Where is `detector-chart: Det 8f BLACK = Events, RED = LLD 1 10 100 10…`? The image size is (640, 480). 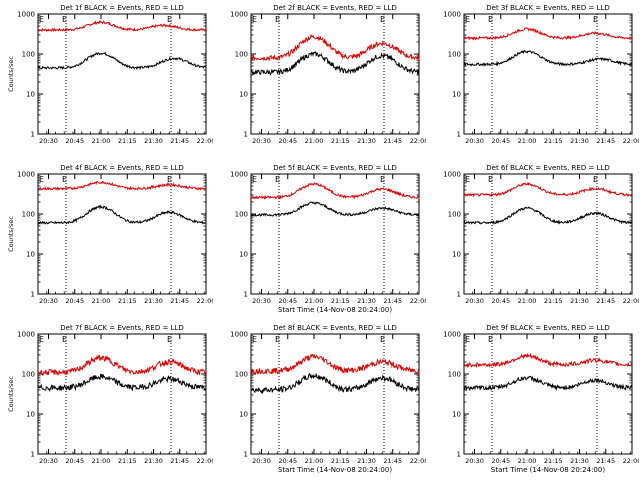
detector-chart: Det 8f BLACK = Events, RED = LLD 1 10 100 10… is located at coordinates (328, 399).